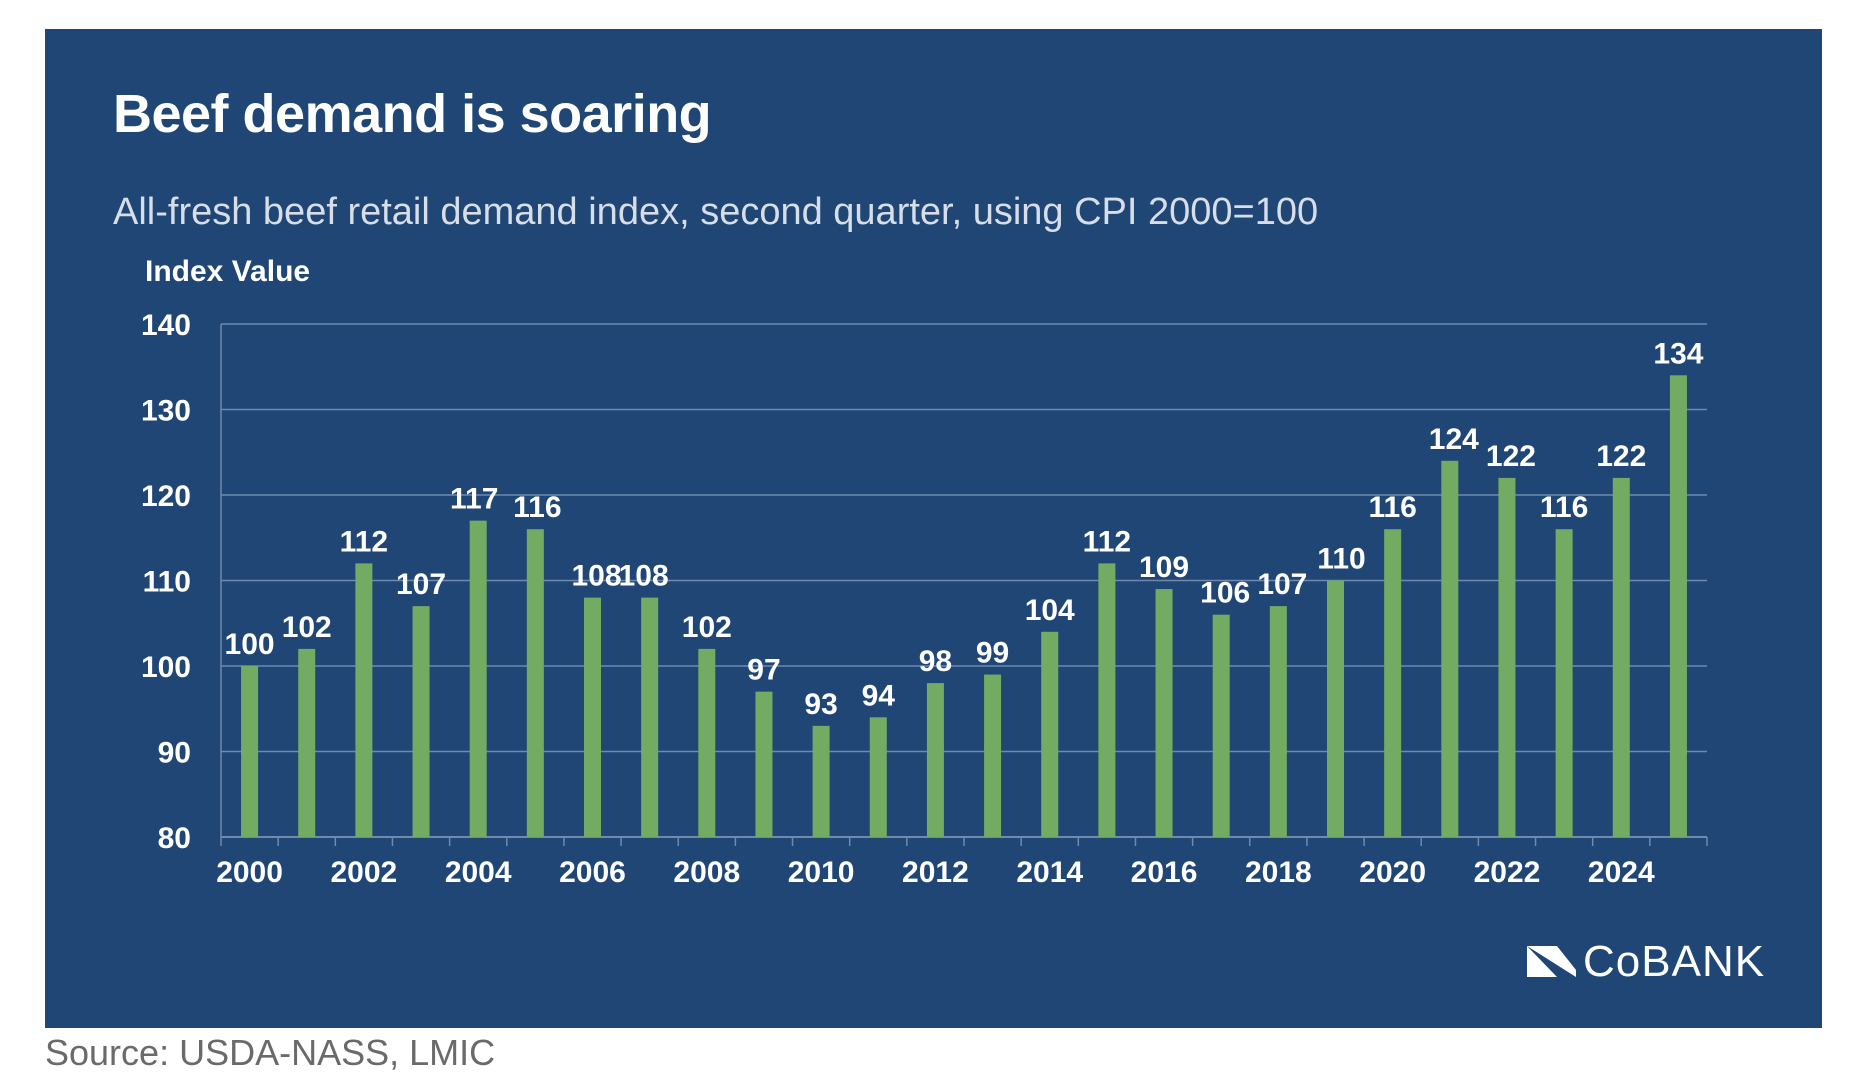 This screenshot has width=1854, height=1088. What do you see at coordinates (706, 872) in the screenshot?
I see `x-tick-label: 2008` at bounding box center [706, 872].